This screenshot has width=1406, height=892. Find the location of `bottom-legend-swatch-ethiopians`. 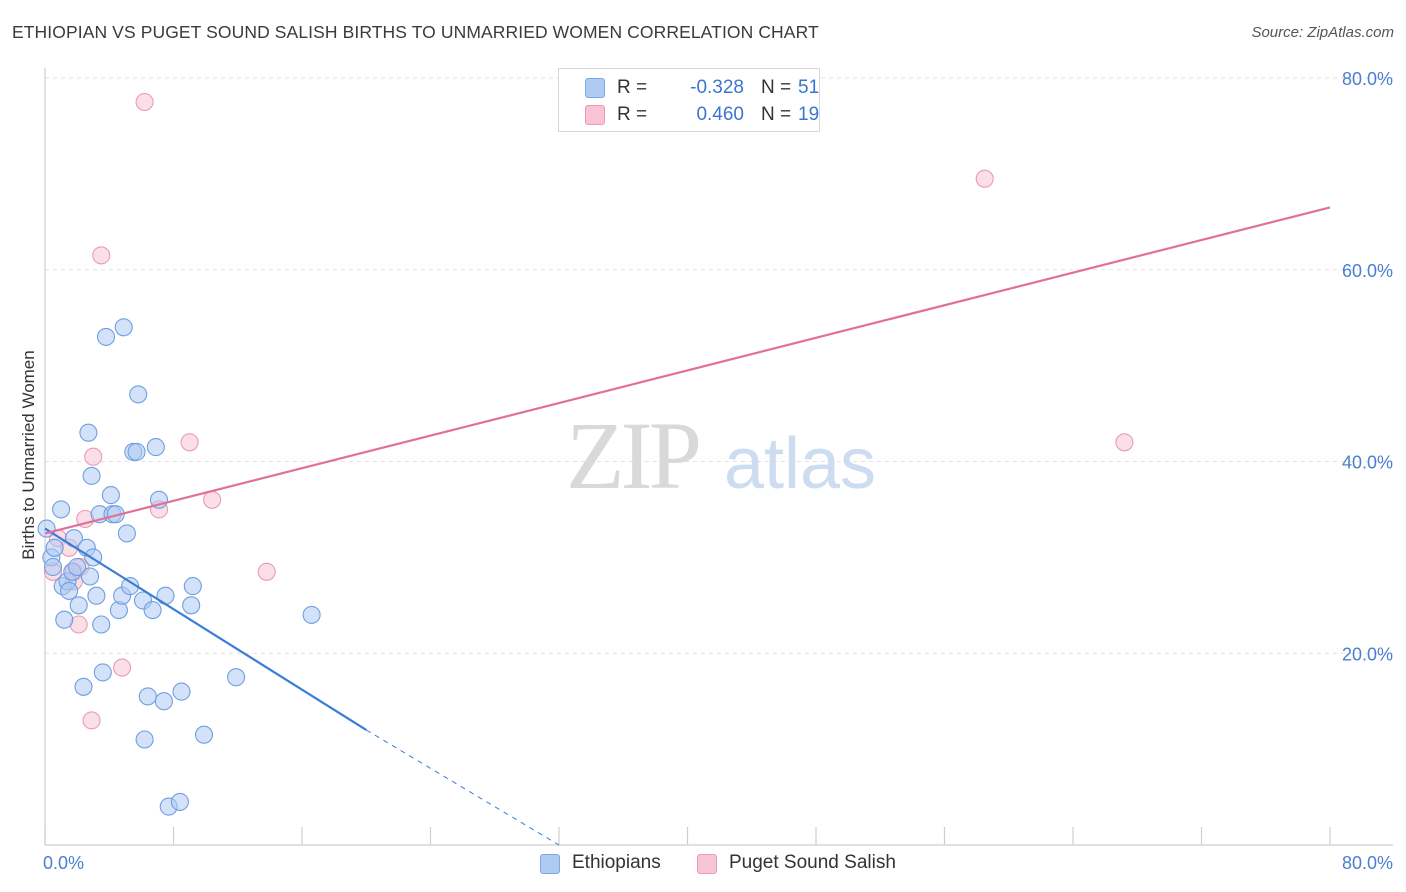

bottom-legend-swatch-ethiopians is located at coordinates (550, 864).